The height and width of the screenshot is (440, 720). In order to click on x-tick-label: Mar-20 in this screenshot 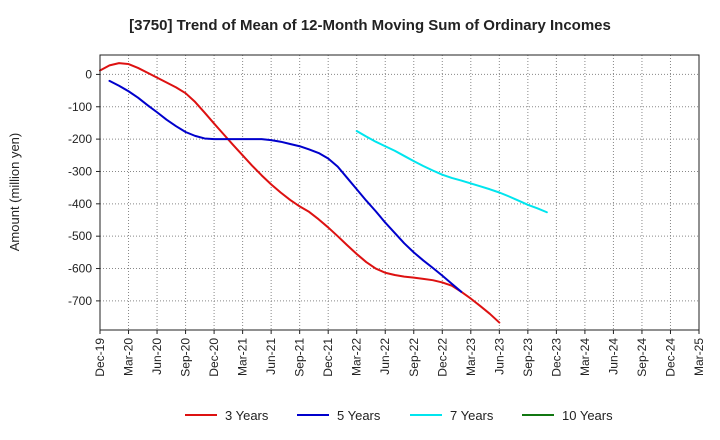, I will do `click(129, 357)`.